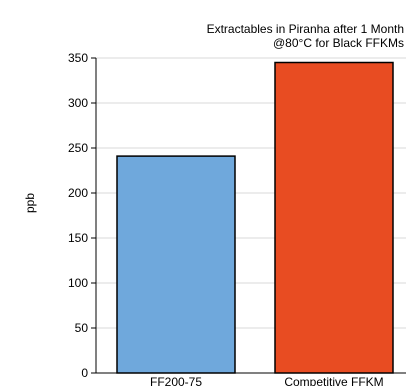  I want to click on y-tick-label: 50, so click(82, 328).